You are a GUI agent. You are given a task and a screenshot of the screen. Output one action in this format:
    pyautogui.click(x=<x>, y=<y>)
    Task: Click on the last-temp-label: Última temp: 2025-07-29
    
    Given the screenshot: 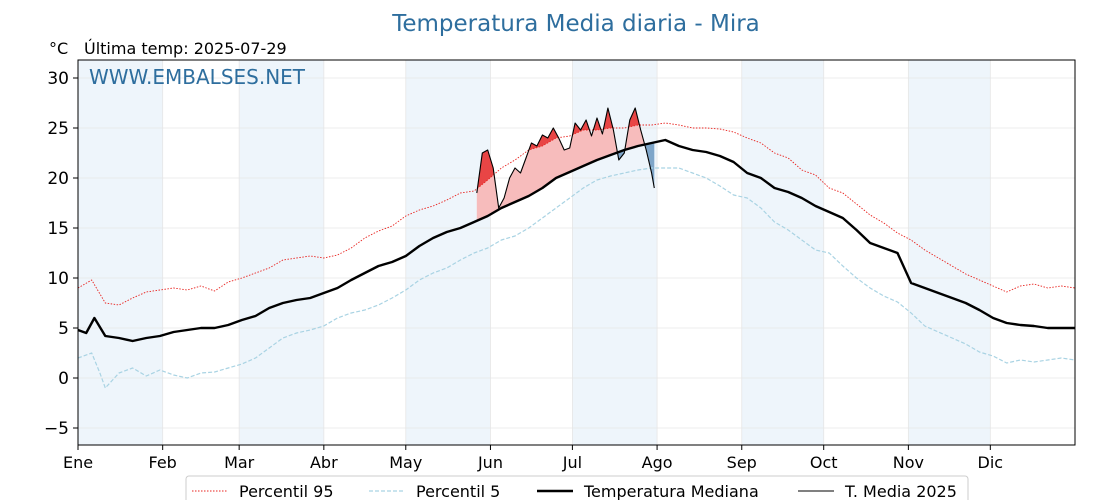 What is the action you would take?
    pyautogui.click(x=185, y=48)
    